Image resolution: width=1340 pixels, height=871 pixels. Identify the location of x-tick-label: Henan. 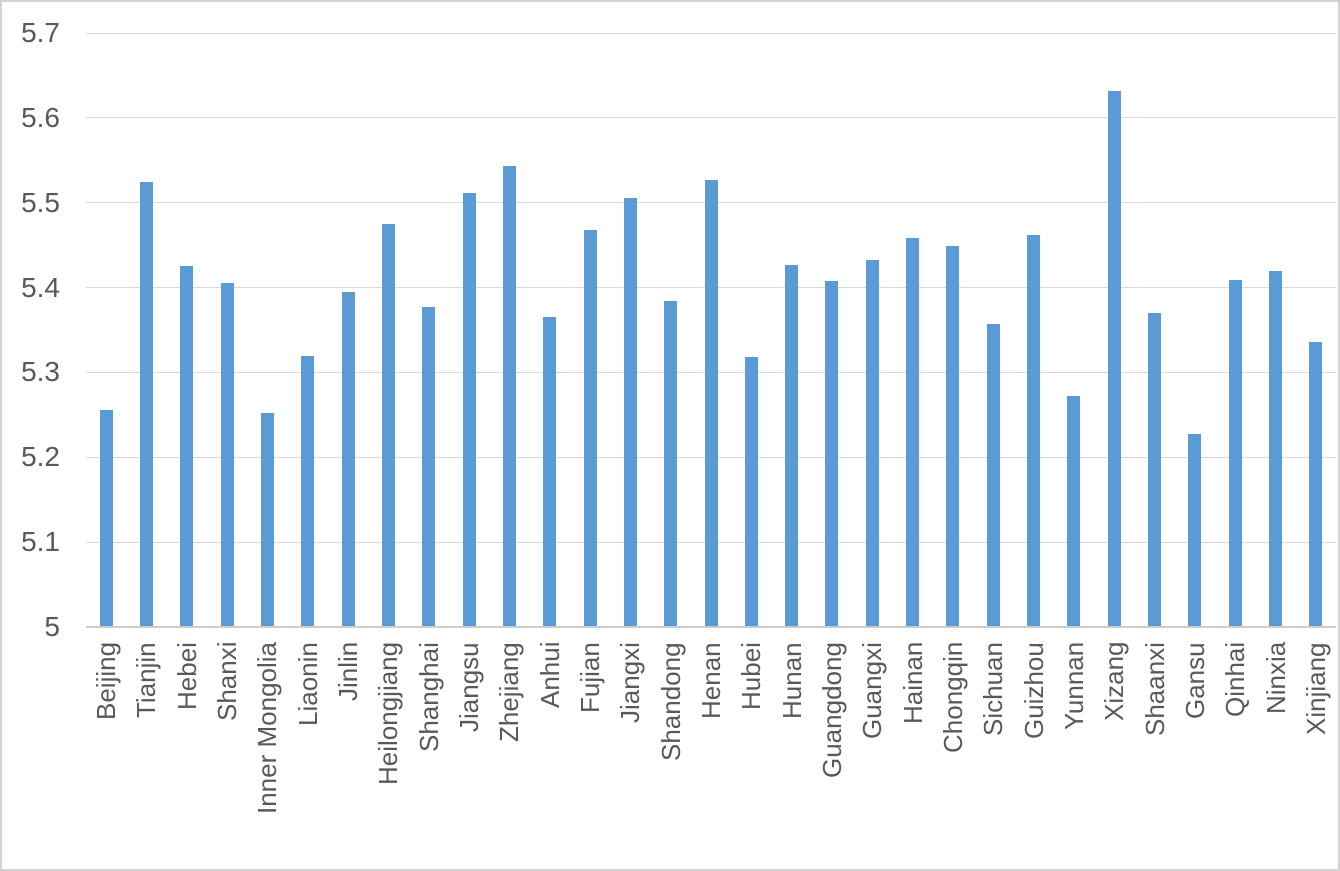
(711, 680).